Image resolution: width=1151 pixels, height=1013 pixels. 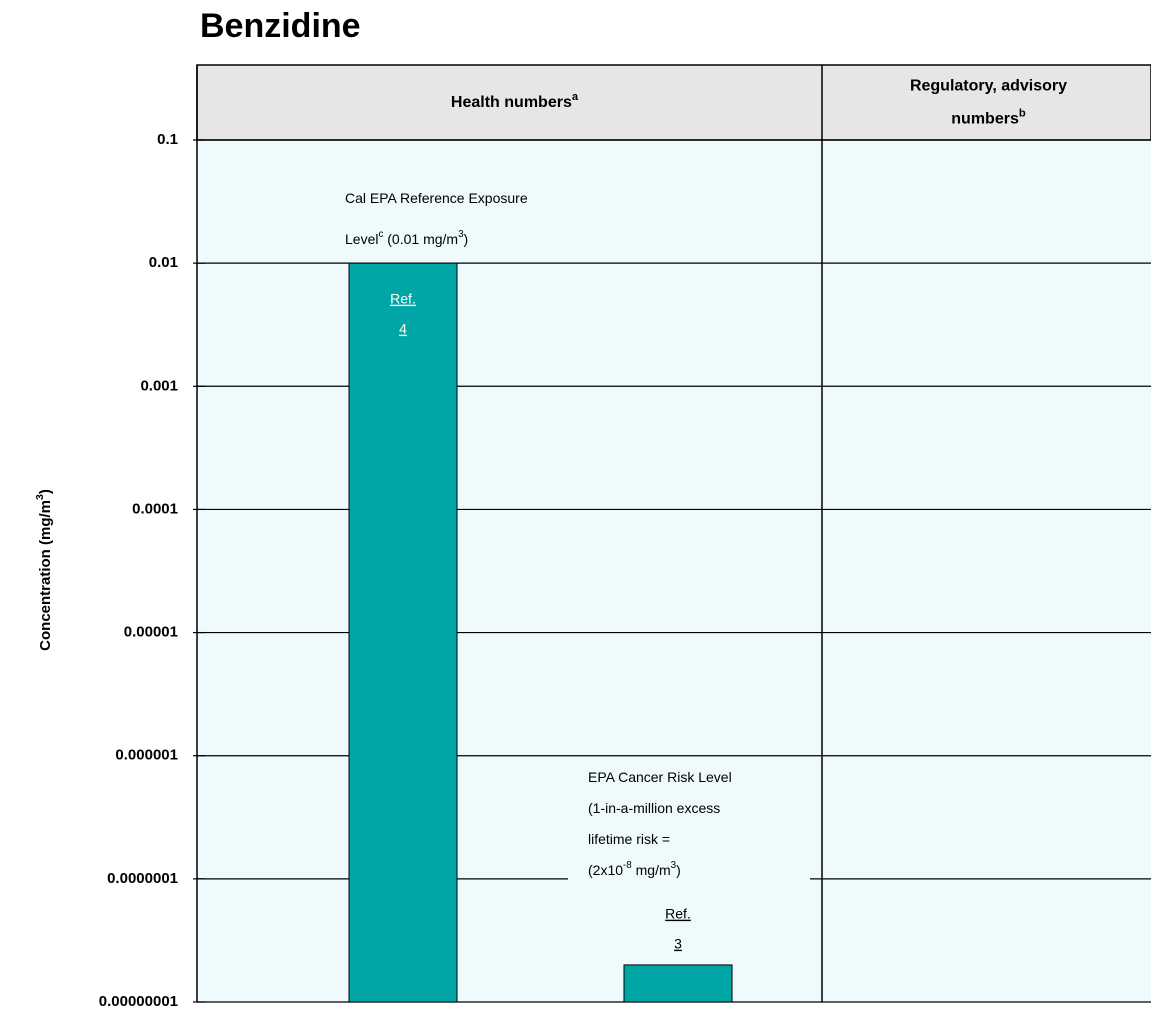 I want to click on annotation: (2x10-8 mg/m3), so click(x=634, y=869).